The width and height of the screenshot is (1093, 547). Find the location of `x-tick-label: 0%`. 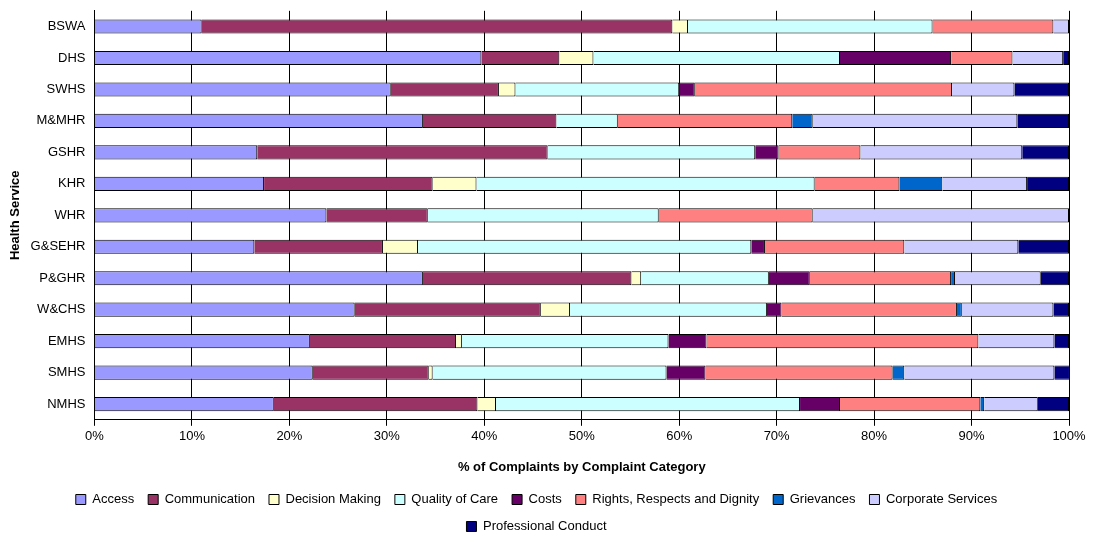

x-tick-label: 0% is located at coordinates (95, 436).